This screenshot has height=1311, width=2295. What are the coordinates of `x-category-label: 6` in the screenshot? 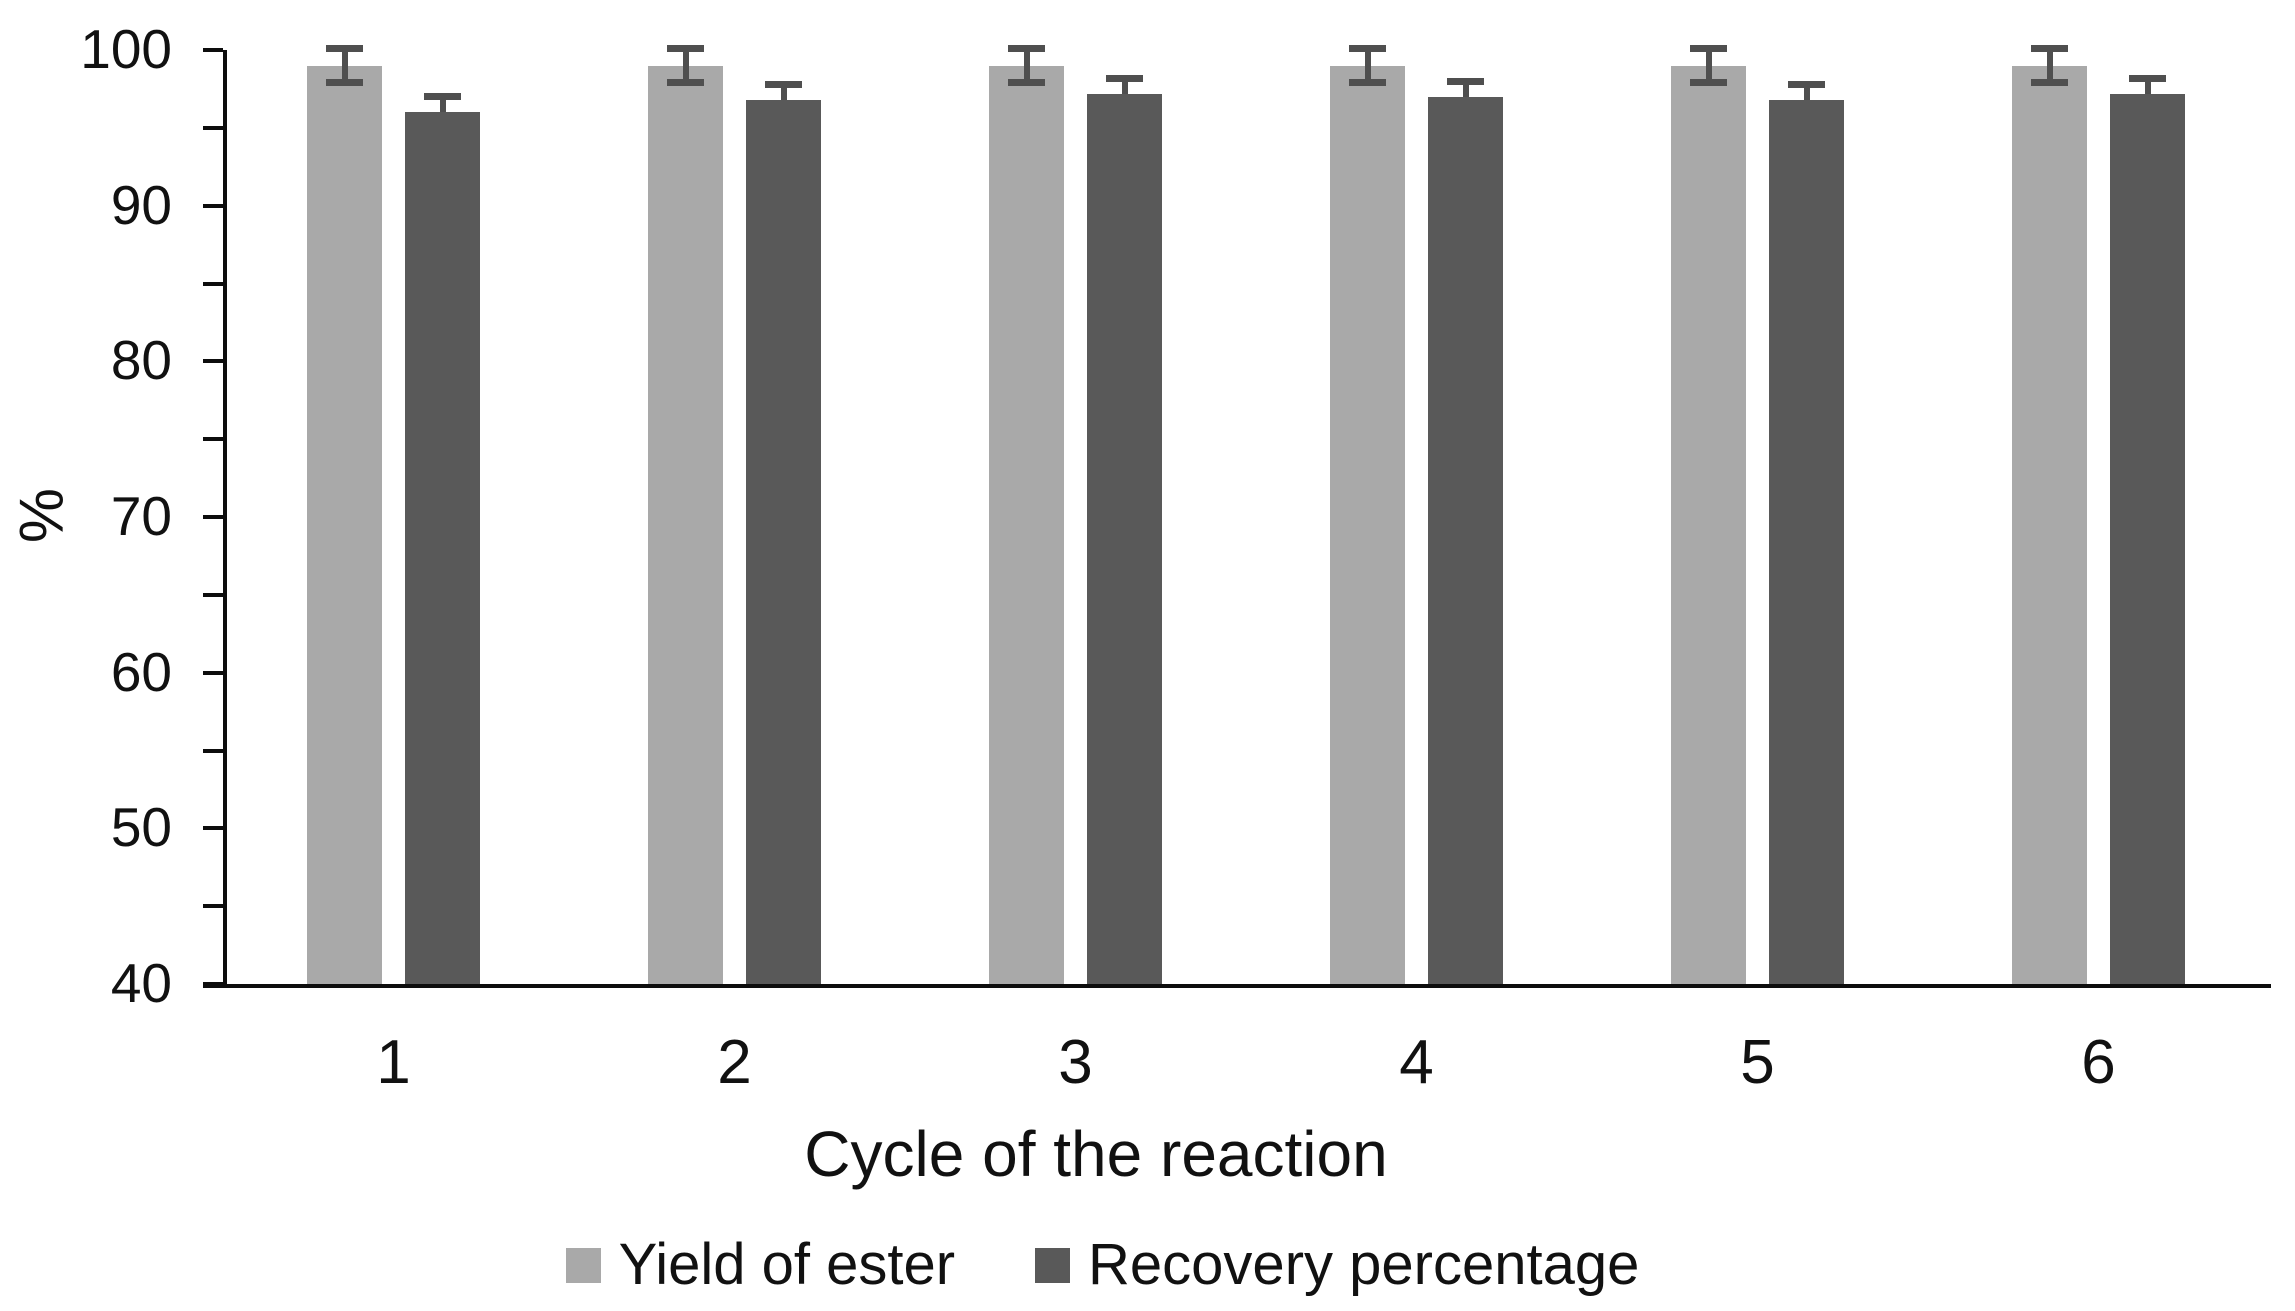 It's located at (2098, 1062).